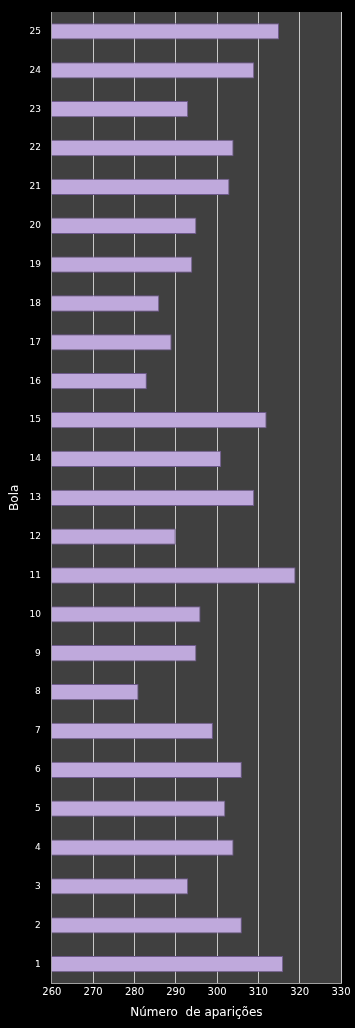  I want to click on y-tick-label: 5, so click(38, 808).